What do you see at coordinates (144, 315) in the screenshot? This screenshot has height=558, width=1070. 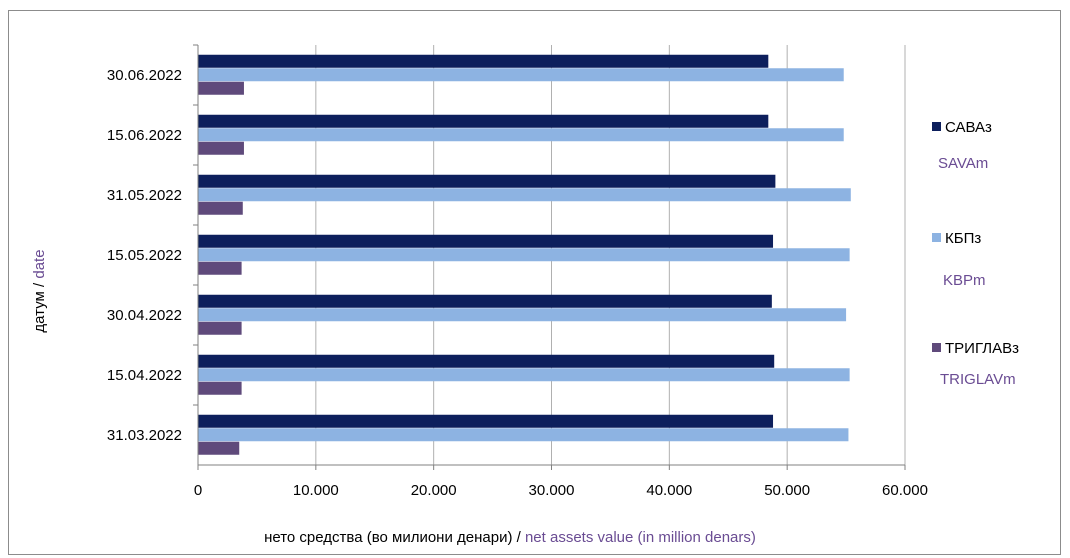 I see `y-tick-label: 30.04.2022` at bounding box center [144, 315].